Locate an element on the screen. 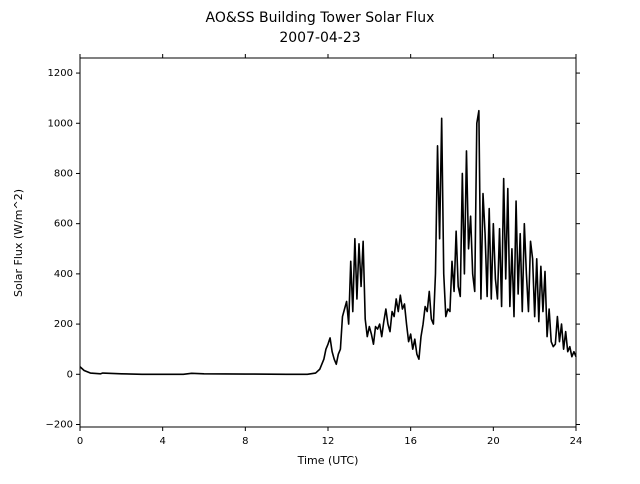 The height and width of the screenshot is (484, 640). x-tick-label: 24 is located at coordinates (576, 441).